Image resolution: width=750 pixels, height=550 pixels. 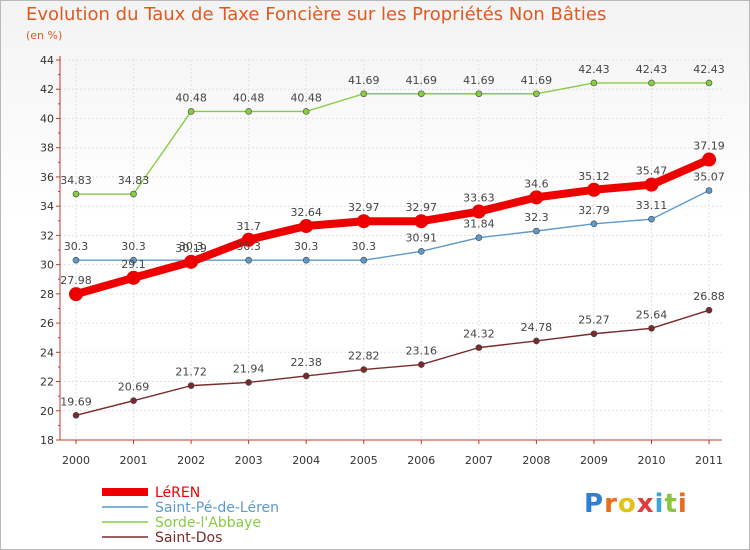 What do you see at coordinates (249, 460) in the screenshot?
I see `x-tick-label: 2003` at bounding box center [249, 460].